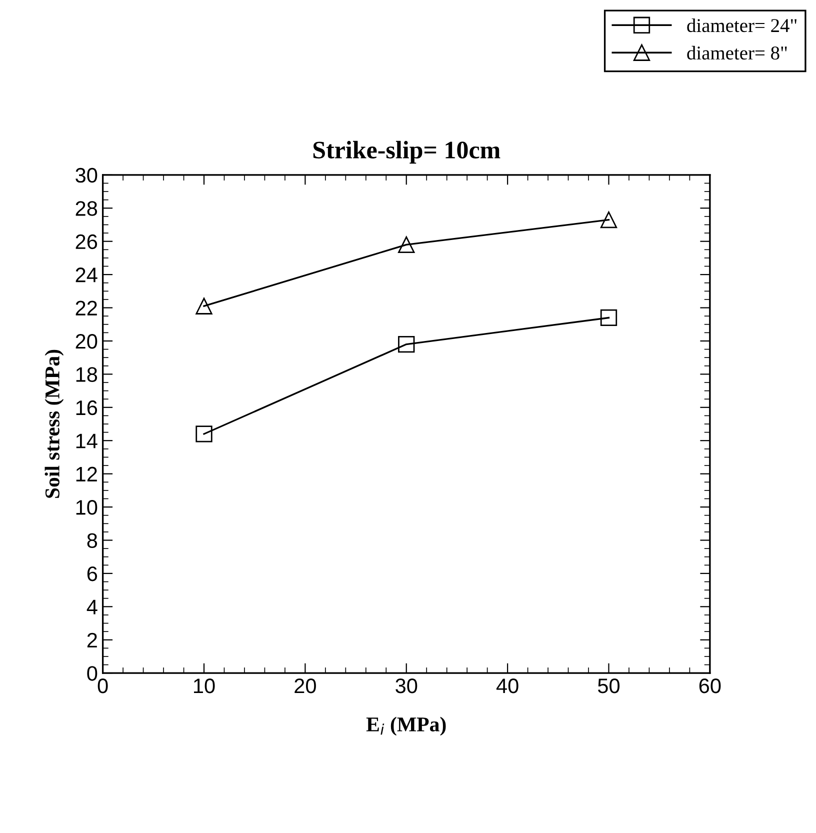 This screenshot has width=816, height=833. I want to click on x-tick-label: 10, so click(204, 686).